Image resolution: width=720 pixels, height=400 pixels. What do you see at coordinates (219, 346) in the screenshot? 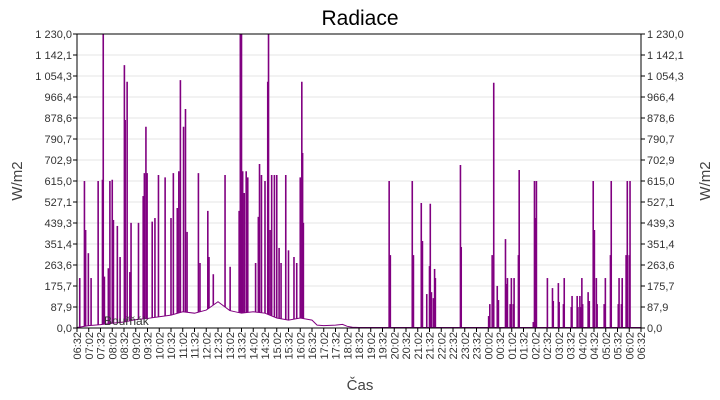
I see `x-tick-label: 12:32` at bounding box center [219, 346].